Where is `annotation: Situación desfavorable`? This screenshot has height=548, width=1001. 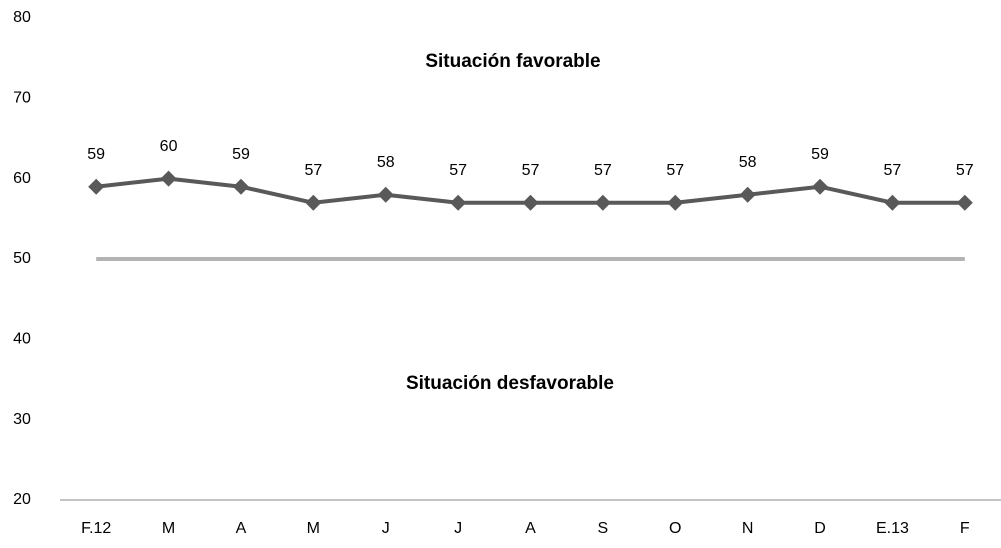
annotation: Situación desfavorable is located at coordinates (510, 383).